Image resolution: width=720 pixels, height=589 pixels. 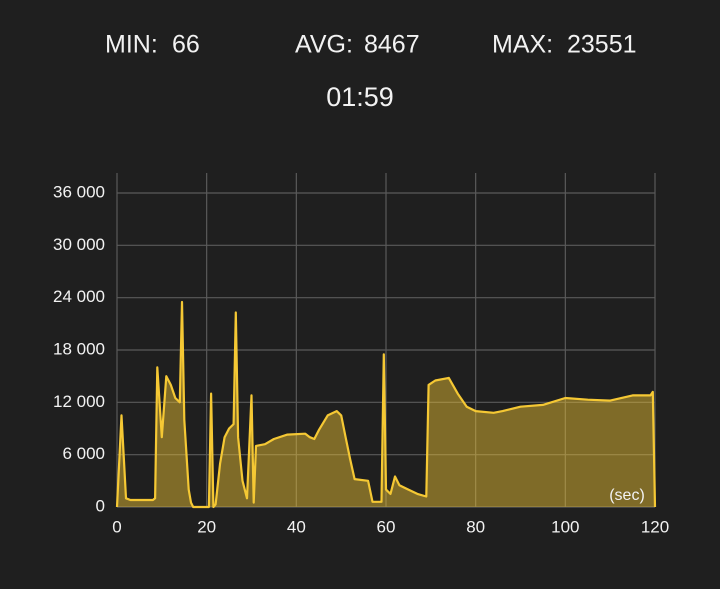 I want to click on x-tick-label: 60, so click(x=386, y=526).